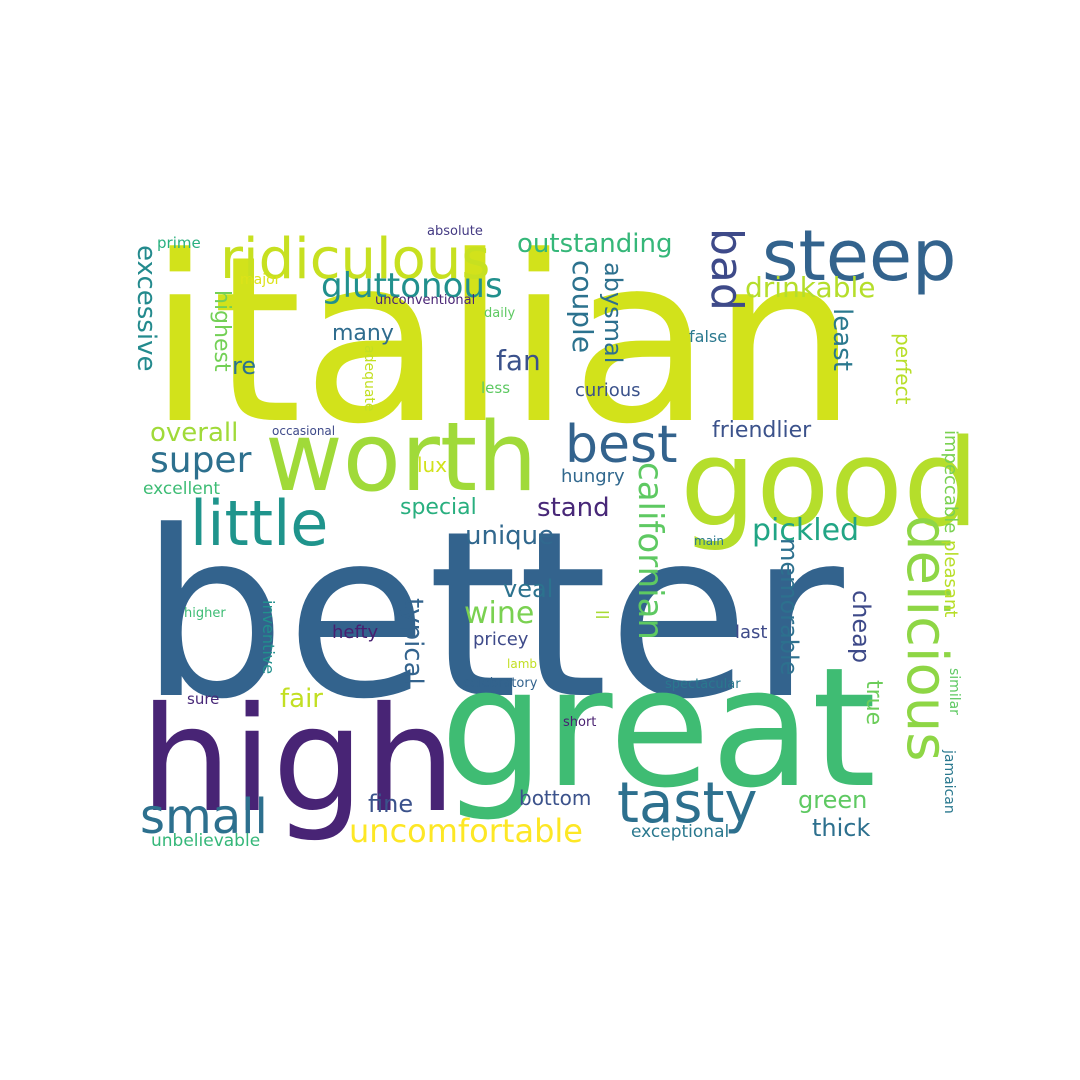 The image size is (1080, 1080). What do you see at coordinates (260, 280) in the screenshot?
I see `cloud-word-major: major` at bounding box center [260, 280].